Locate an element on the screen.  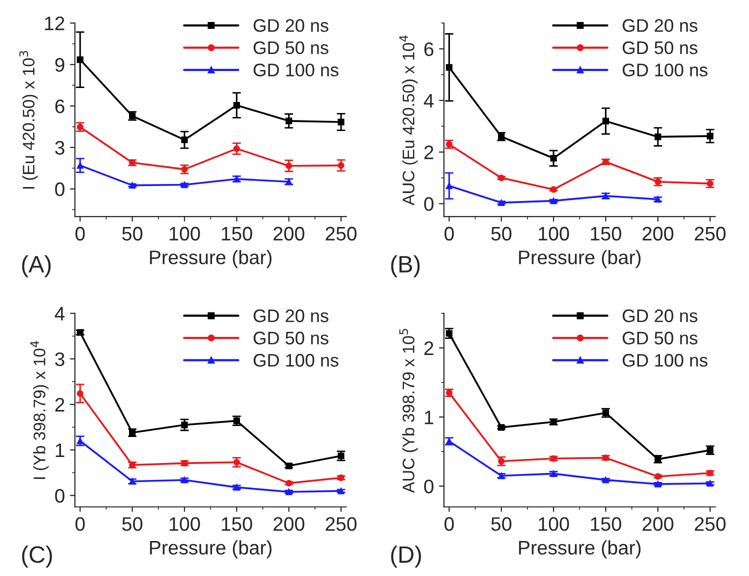
text: (C) is located at coordinates (37, 557).